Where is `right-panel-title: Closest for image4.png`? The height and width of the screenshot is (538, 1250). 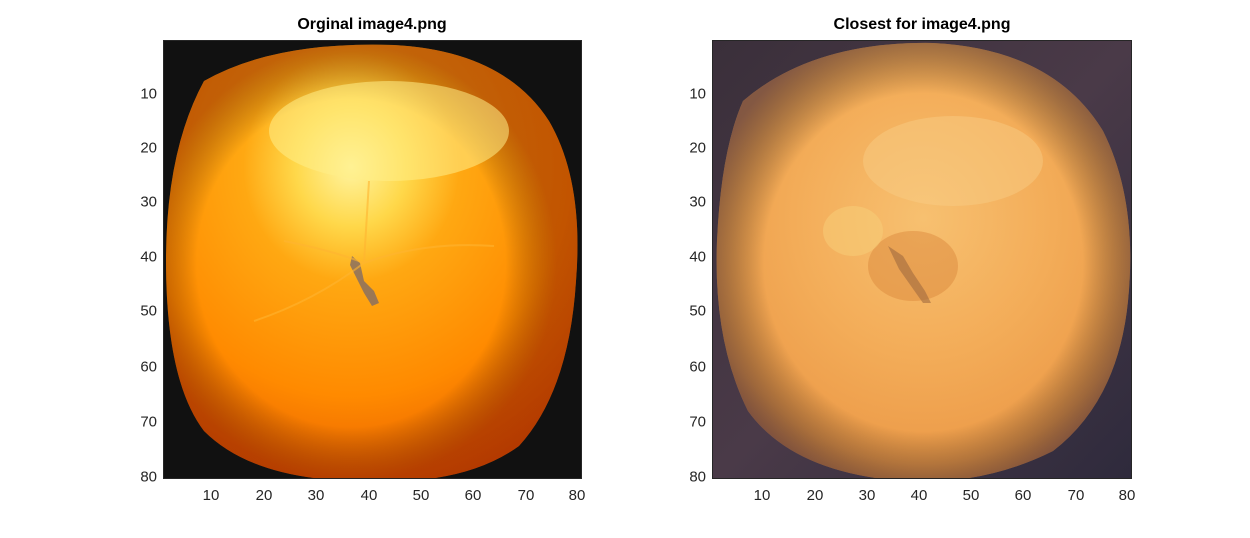
right-panel-title: Closest for image4.png is located at coordinates (922, 24).